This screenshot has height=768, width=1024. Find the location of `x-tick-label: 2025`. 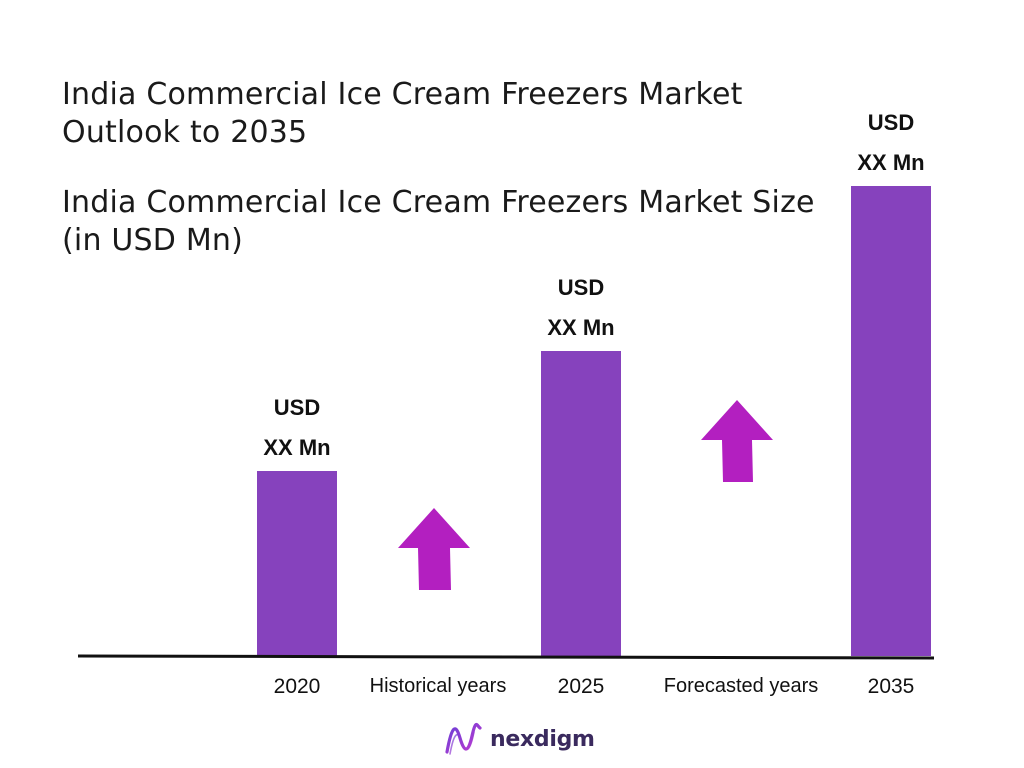

x-tick-label: 2025 is located at coordinates (581, 686).